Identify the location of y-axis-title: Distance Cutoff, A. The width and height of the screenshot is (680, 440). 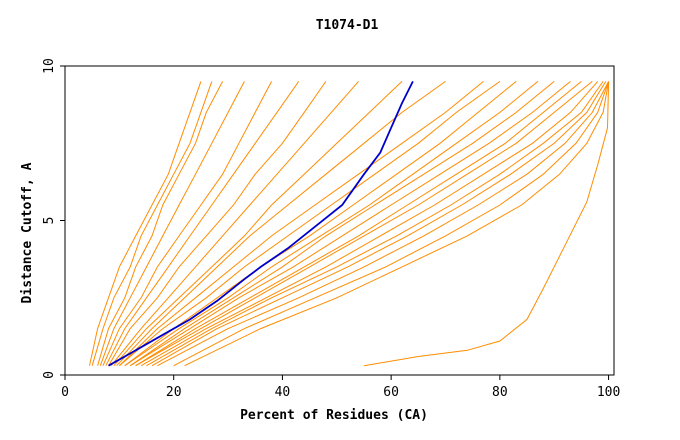
(27, 232).